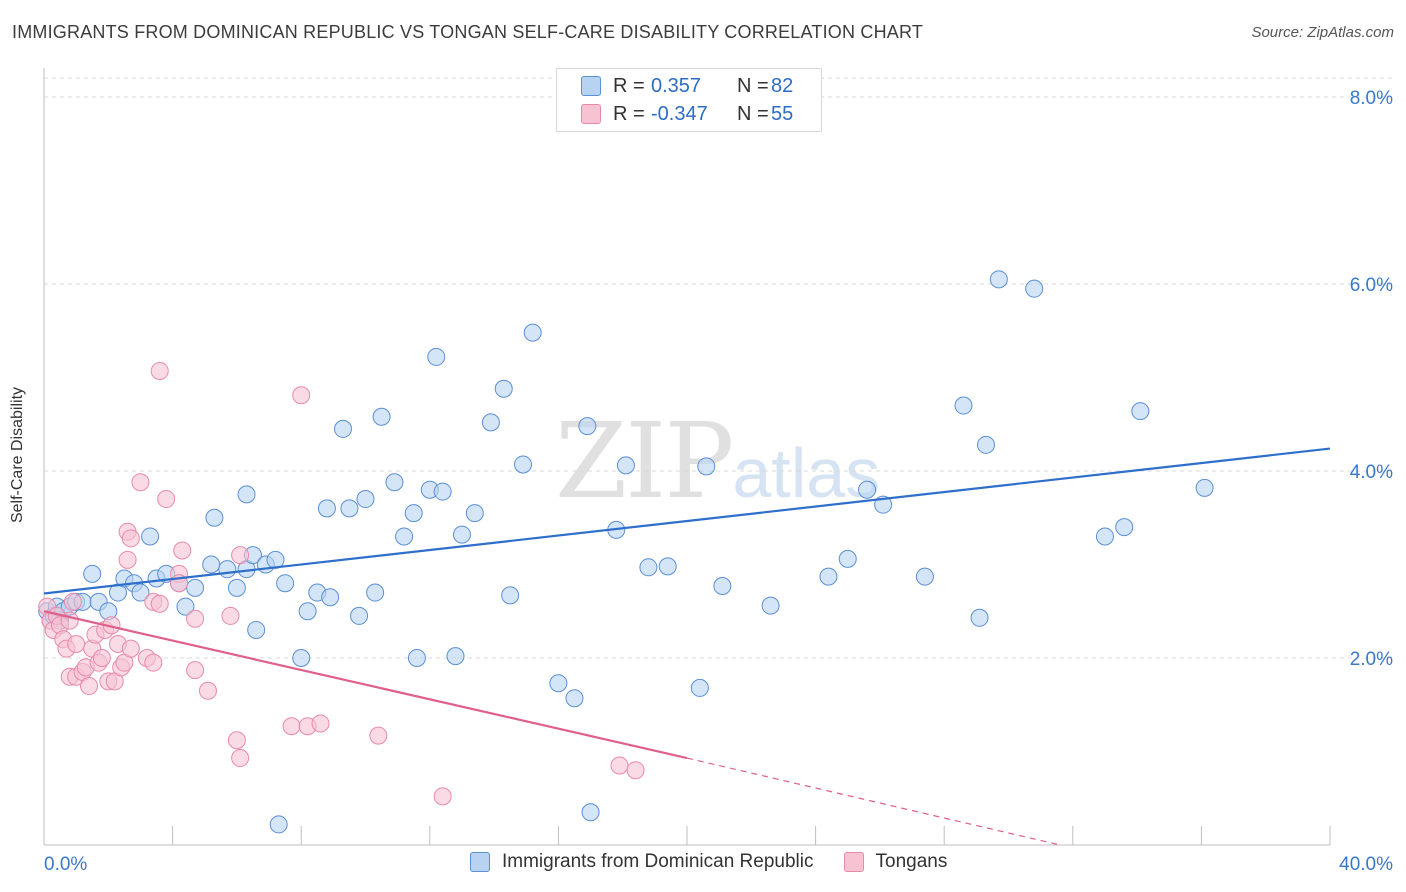 This screenshot has width=1406, height=892. I want to click on y-tick-label: 4.0%, so click(1371, 472).